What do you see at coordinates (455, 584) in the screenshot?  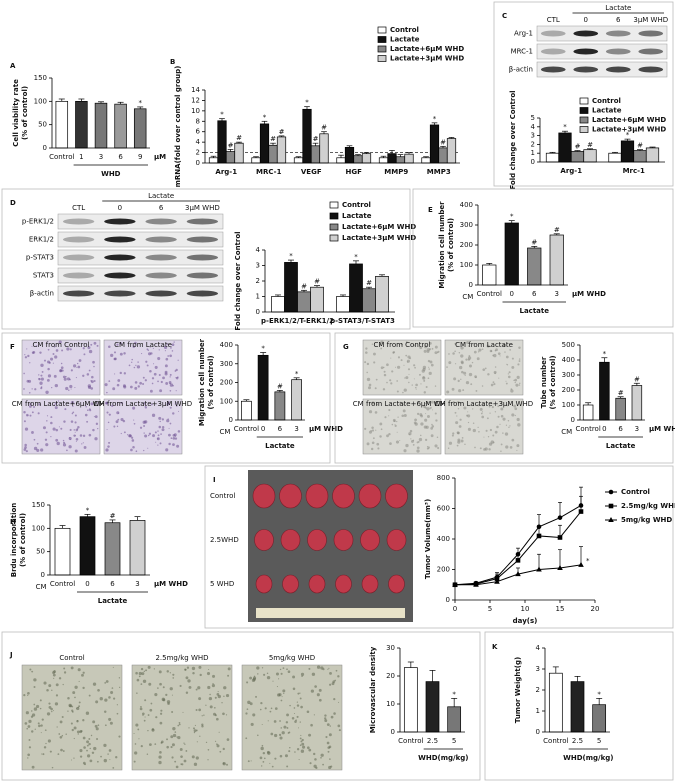 I see `marker` at bounding box center [455, 584].